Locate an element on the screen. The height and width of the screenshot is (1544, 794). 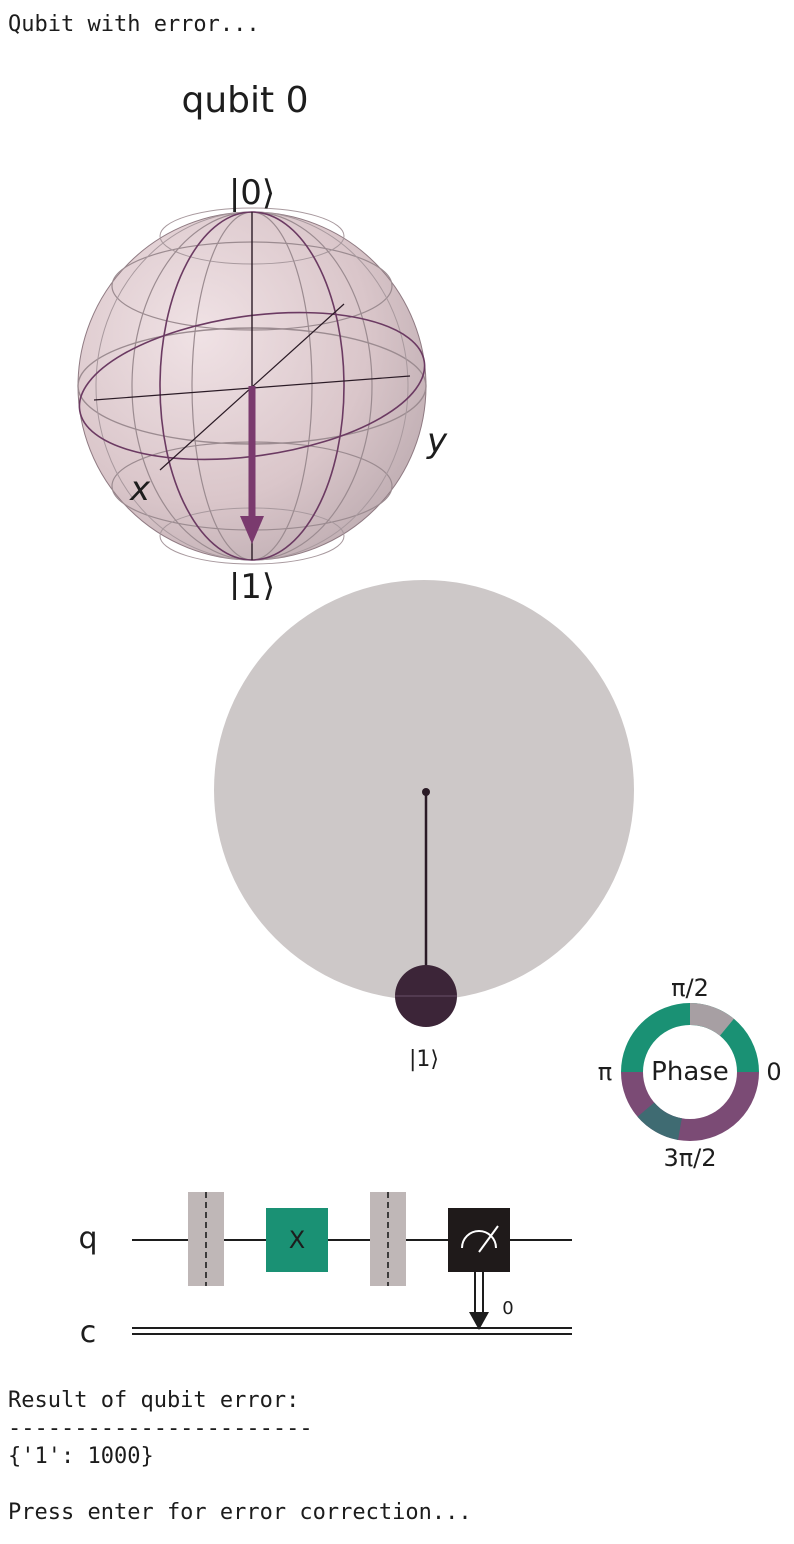
bloch-label-zero: |0⟩ is located at coordinates (252, 193).